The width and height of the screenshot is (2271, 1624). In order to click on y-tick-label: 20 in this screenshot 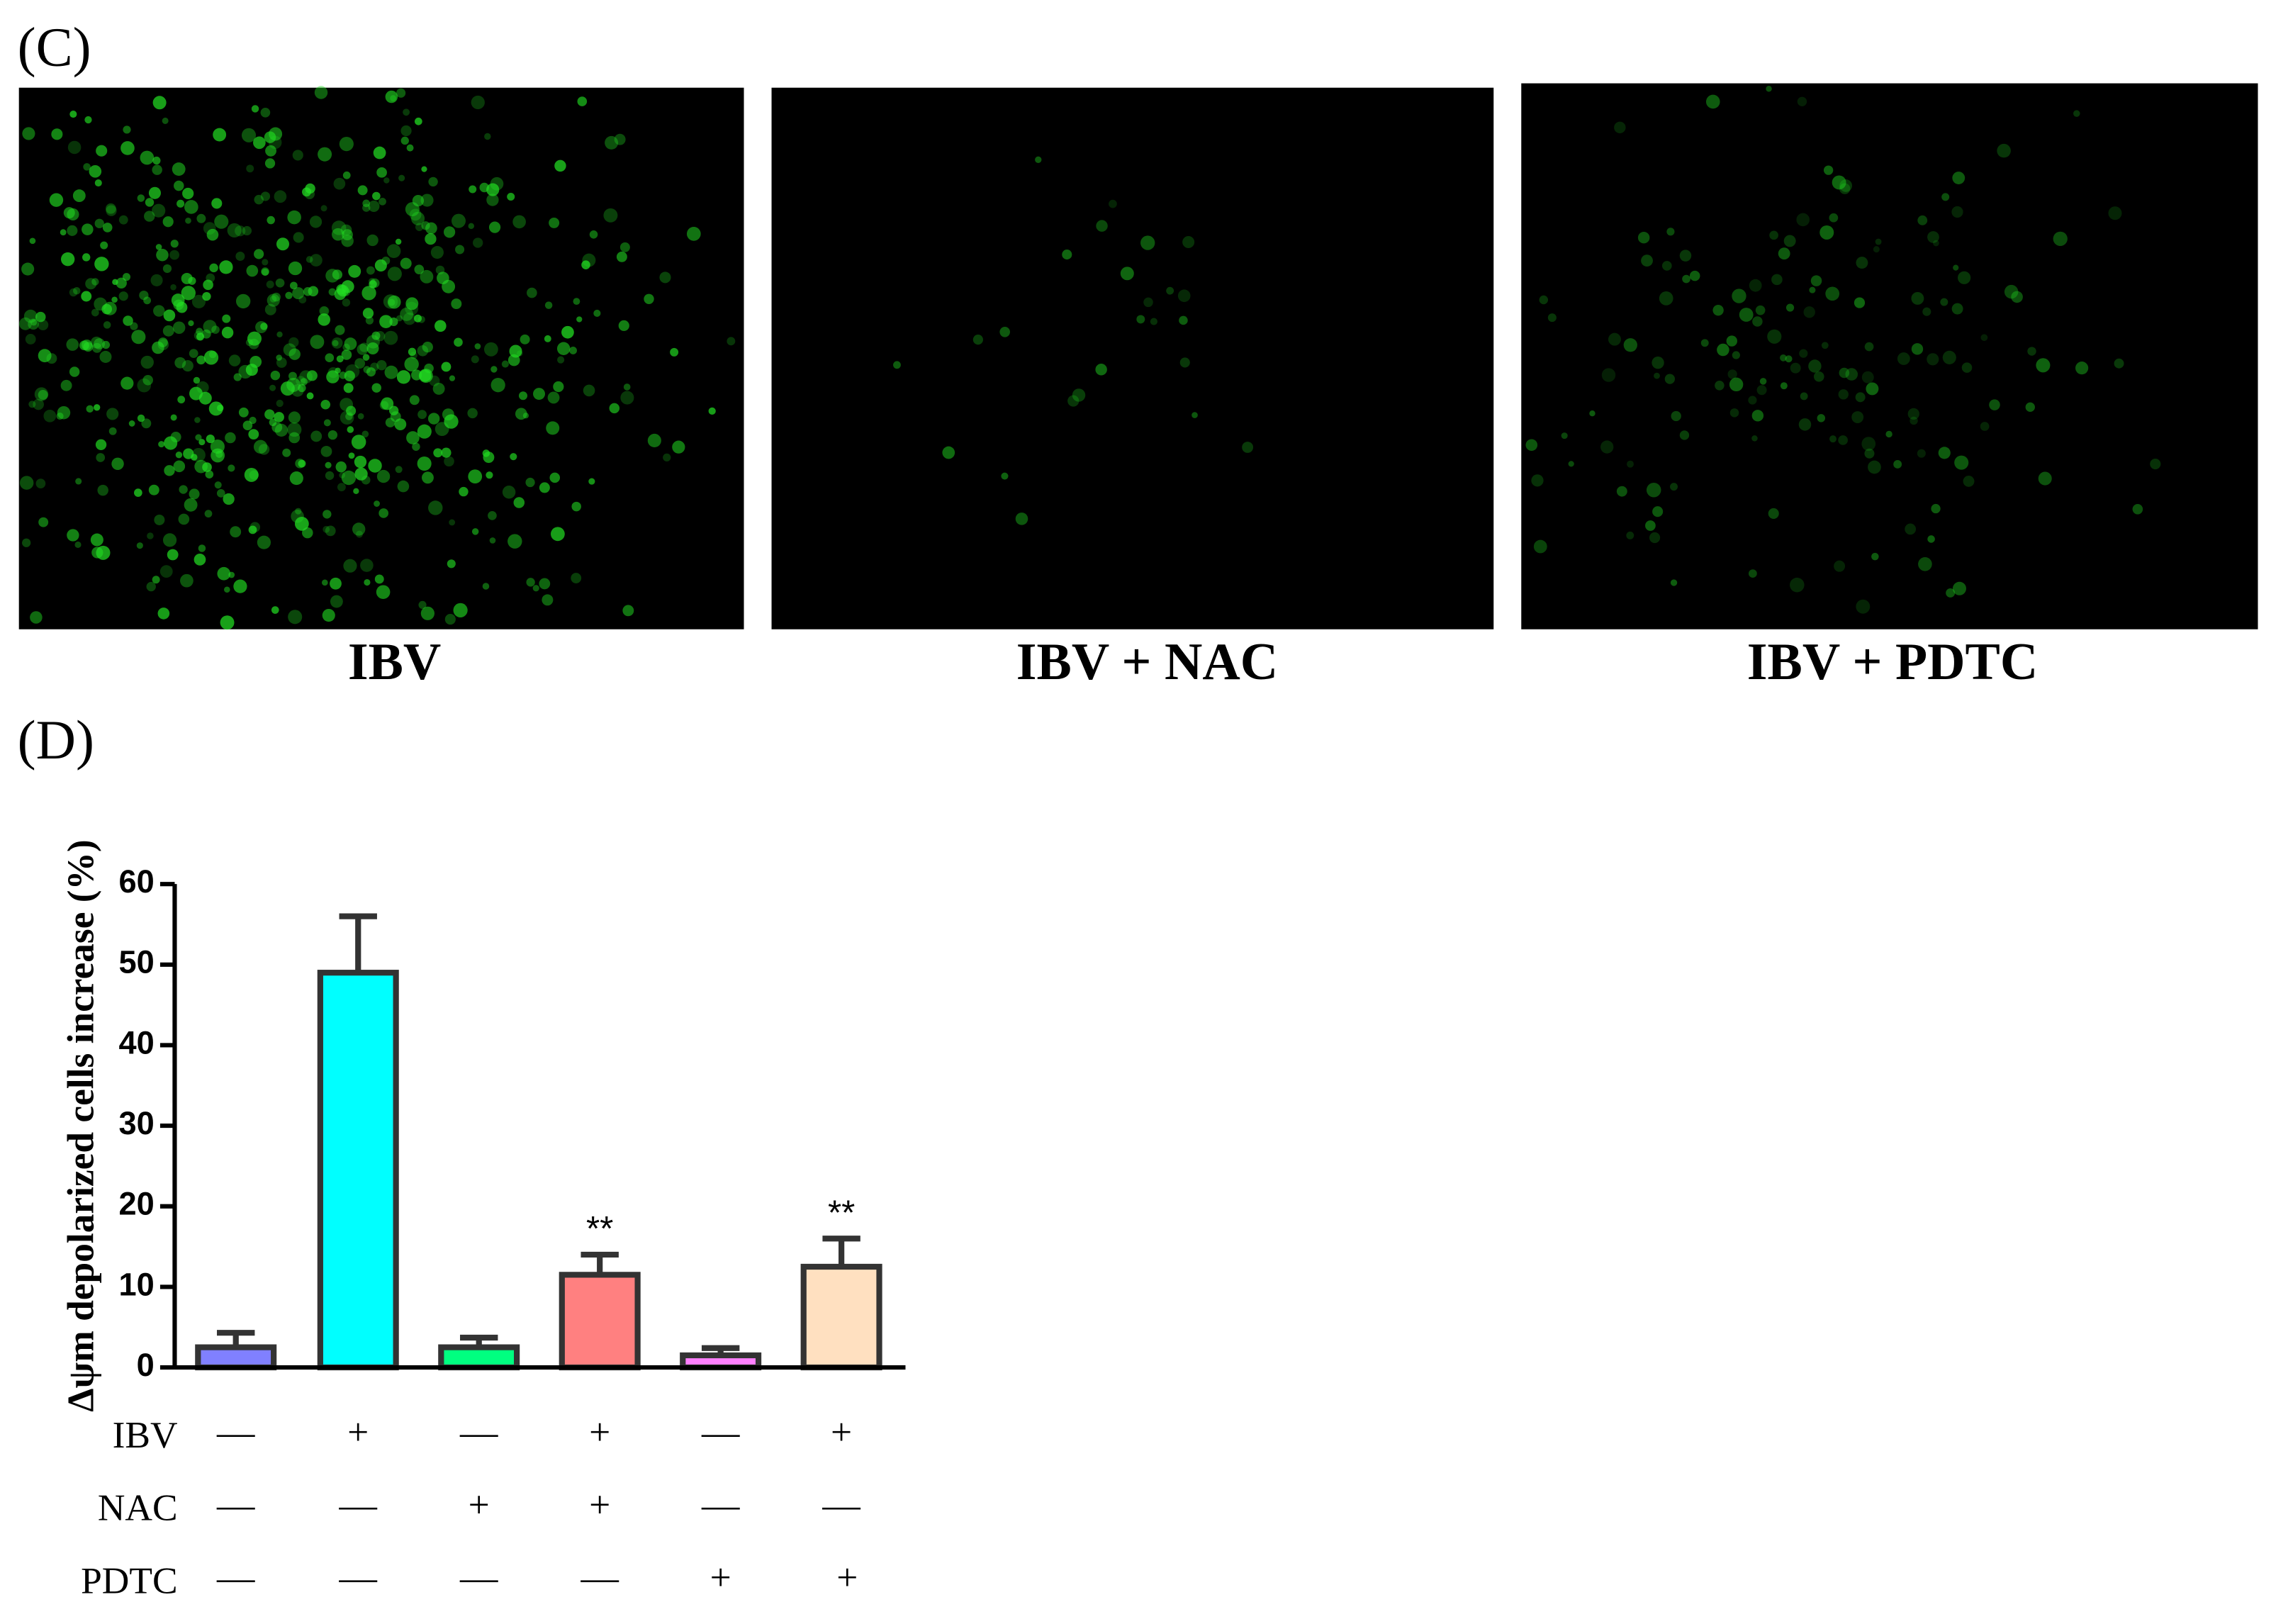, I will do `click(136, 1204)`.